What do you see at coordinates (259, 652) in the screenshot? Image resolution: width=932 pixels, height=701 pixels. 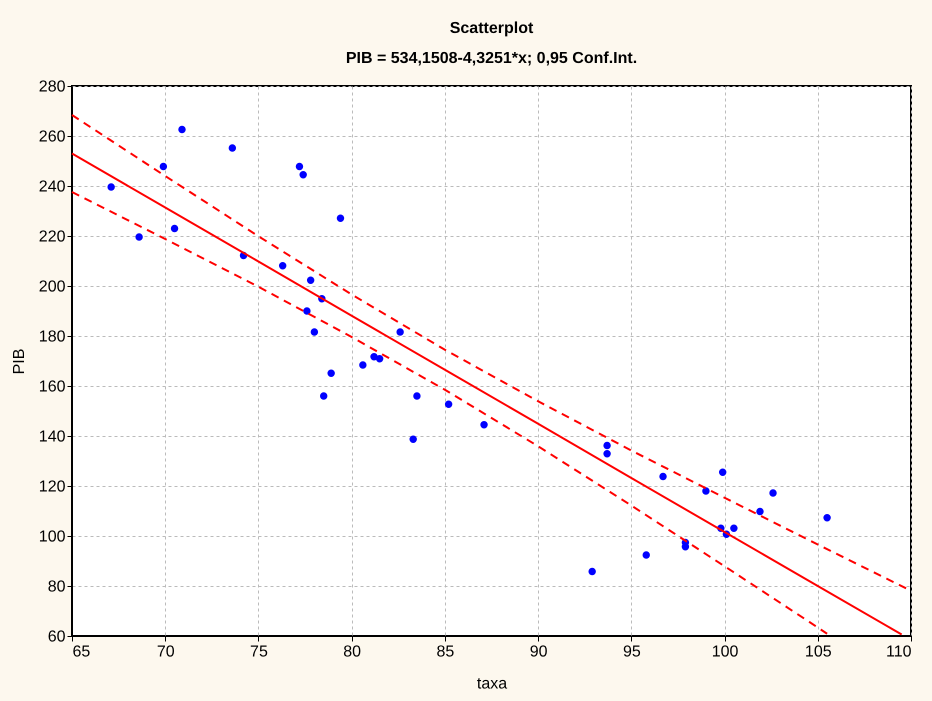 I see `x-tick-label: 75` at bounding box center [259, 652].